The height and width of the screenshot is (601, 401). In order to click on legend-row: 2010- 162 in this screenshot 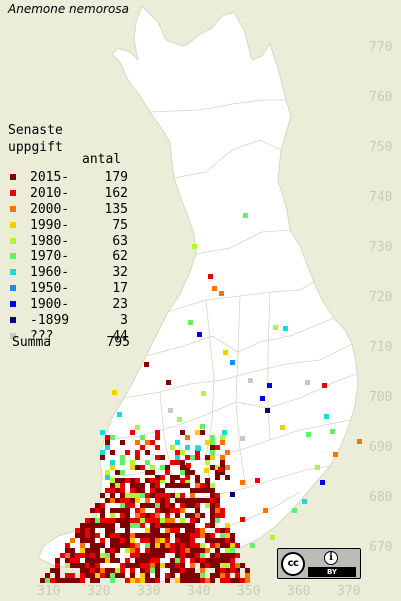, I will do `click(70, 194)`.